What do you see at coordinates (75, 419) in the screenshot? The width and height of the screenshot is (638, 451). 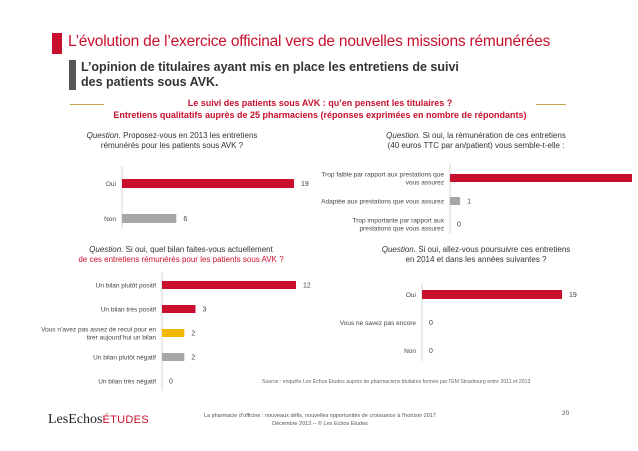 I see `logo-main: LesEchos` at bounding box center [75, 419].